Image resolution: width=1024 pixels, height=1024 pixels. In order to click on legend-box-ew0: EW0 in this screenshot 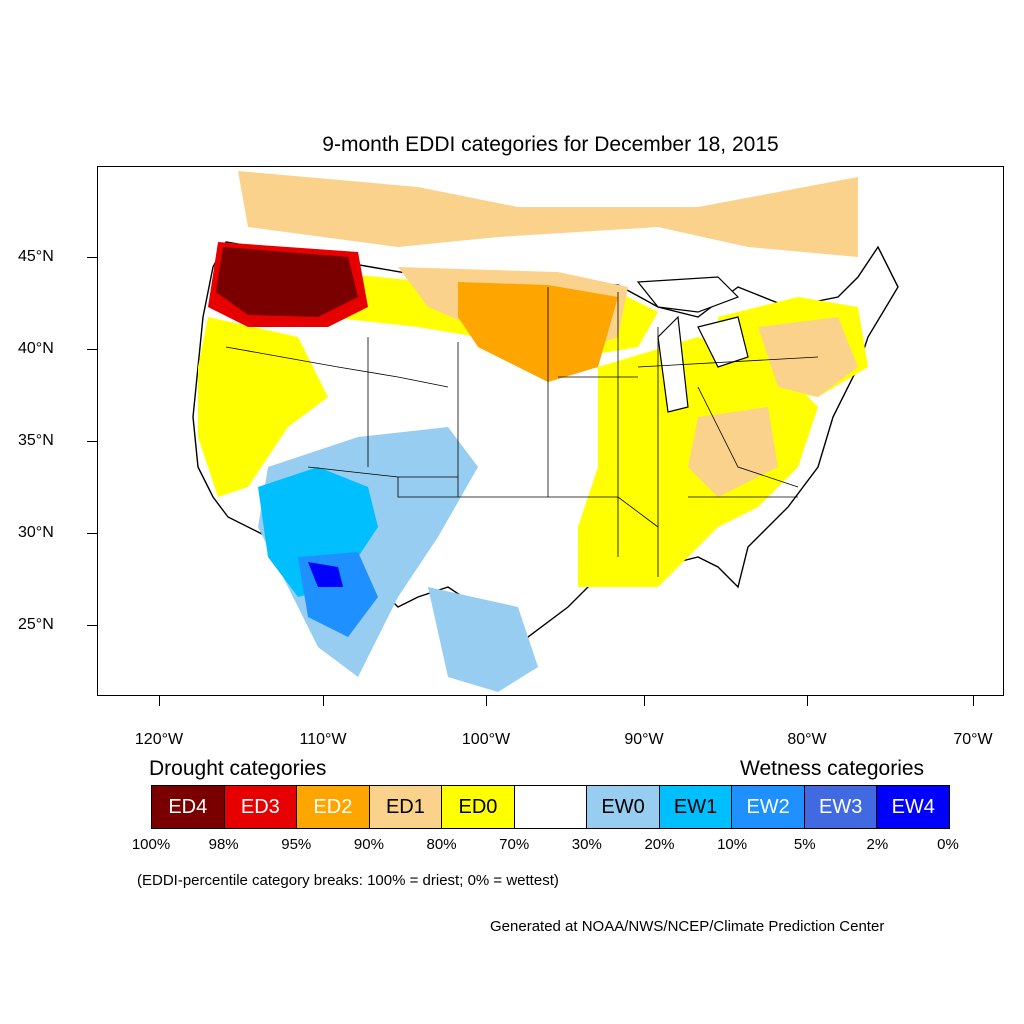, I will do `click(623, 807)`.